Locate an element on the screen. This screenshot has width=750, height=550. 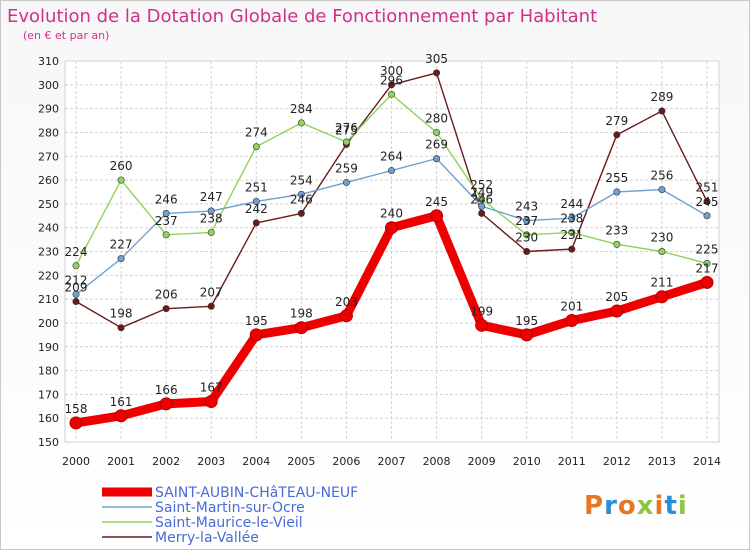
data-label: 209 is located at coordinates (76, 288).